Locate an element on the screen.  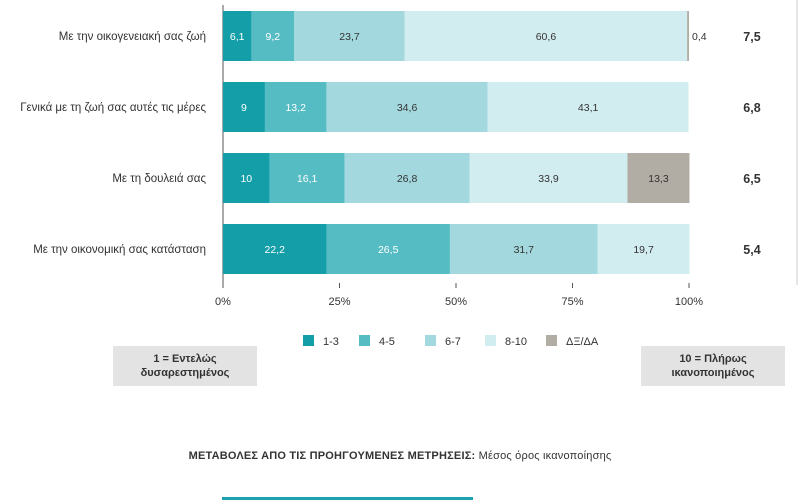
data-label: 10 is located at coordinates (246, 179).